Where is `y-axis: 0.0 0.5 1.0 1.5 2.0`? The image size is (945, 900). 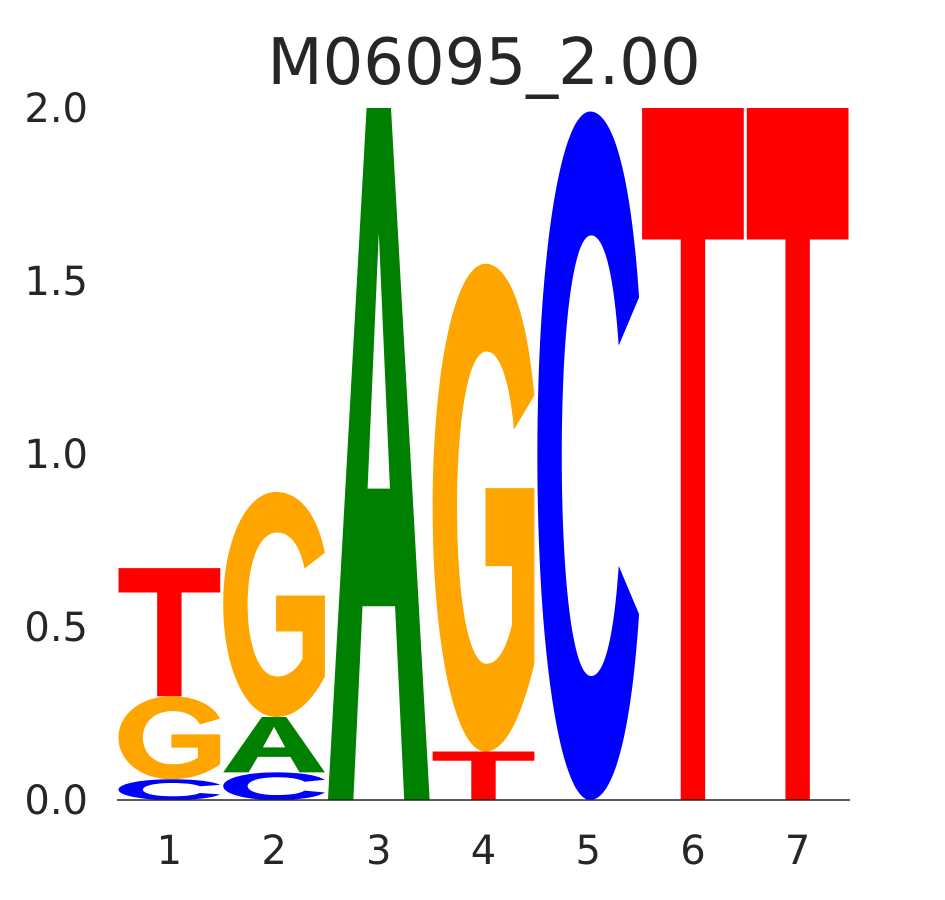 y-axis: 0.0 0.5 1.0 1.5 2.0 is located at coordinates (56, 455).